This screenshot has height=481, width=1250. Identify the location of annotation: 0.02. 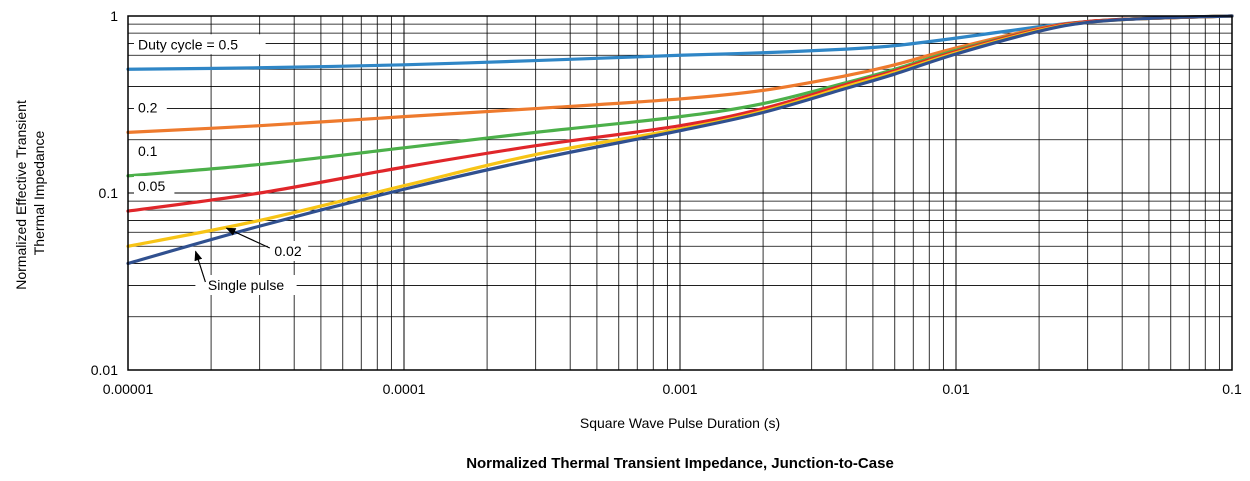
(288, 251).